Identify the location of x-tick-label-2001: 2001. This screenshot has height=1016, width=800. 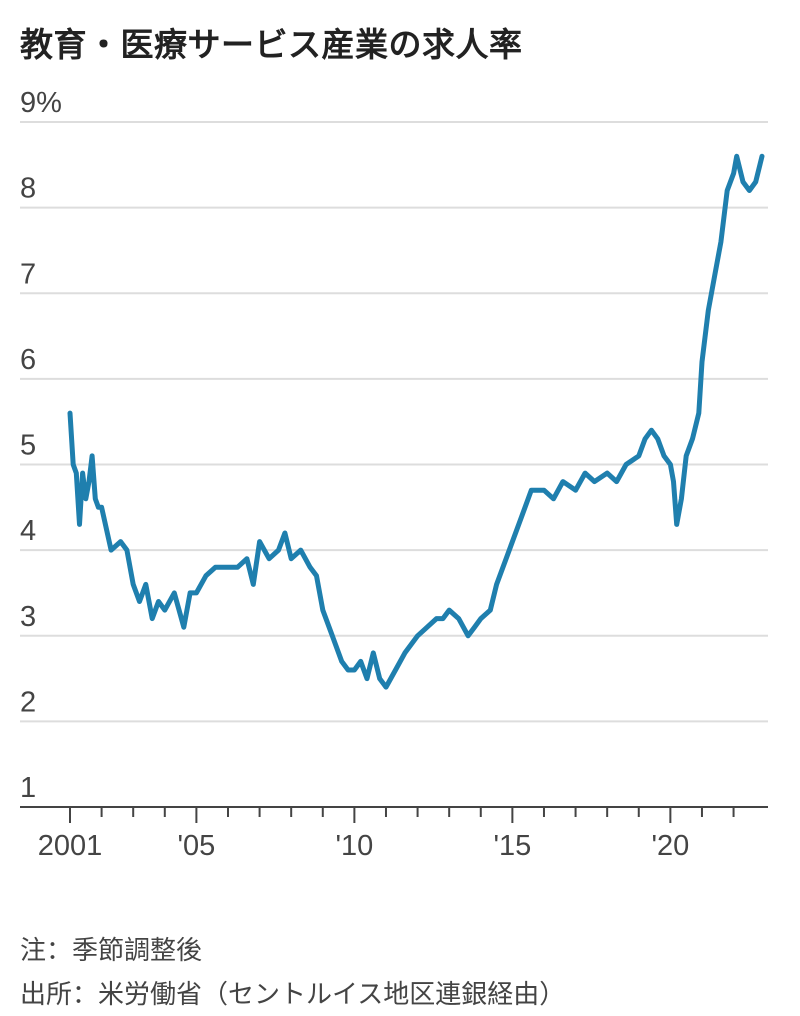
(70, 846).